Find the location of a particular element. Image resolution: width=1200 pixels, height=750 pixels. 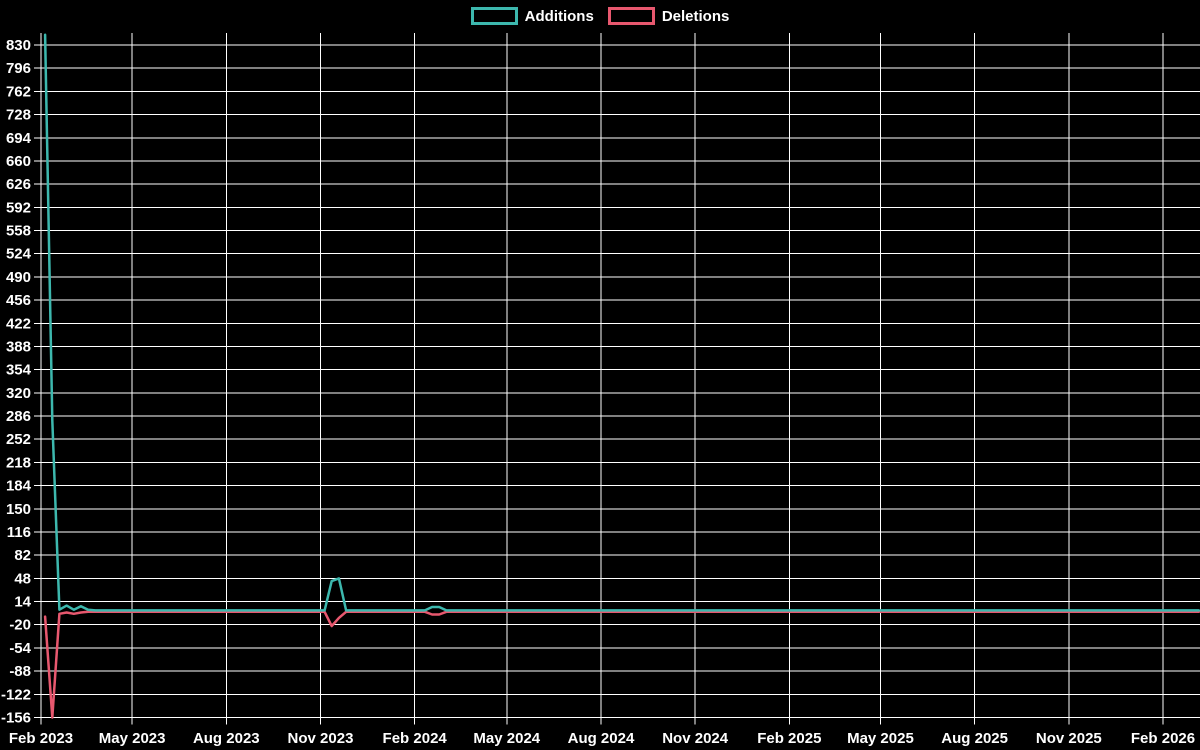

y-tick-label: 490 is located at coordinates (18, 277).